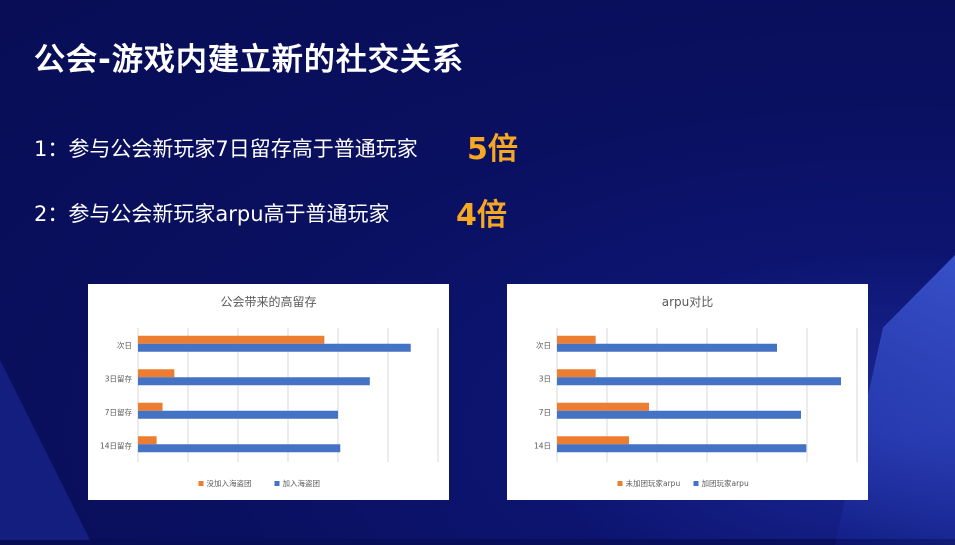 This screenshot has width=955, height=545. What do you see at coordinates (302, 483) in the screenshot?
I see `legend-label: 加入海盗团` at bounding box center [302, 483].